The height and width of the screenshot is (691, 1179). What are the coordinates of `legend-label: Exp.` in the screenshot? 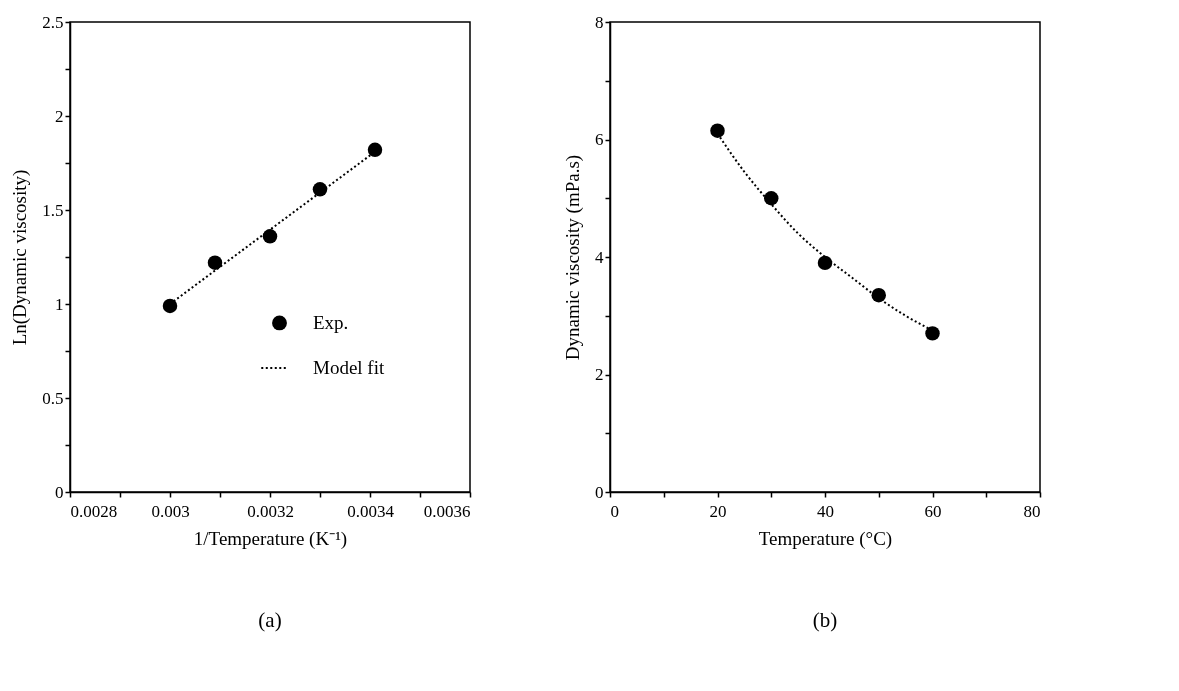 It's located at (331, 322).